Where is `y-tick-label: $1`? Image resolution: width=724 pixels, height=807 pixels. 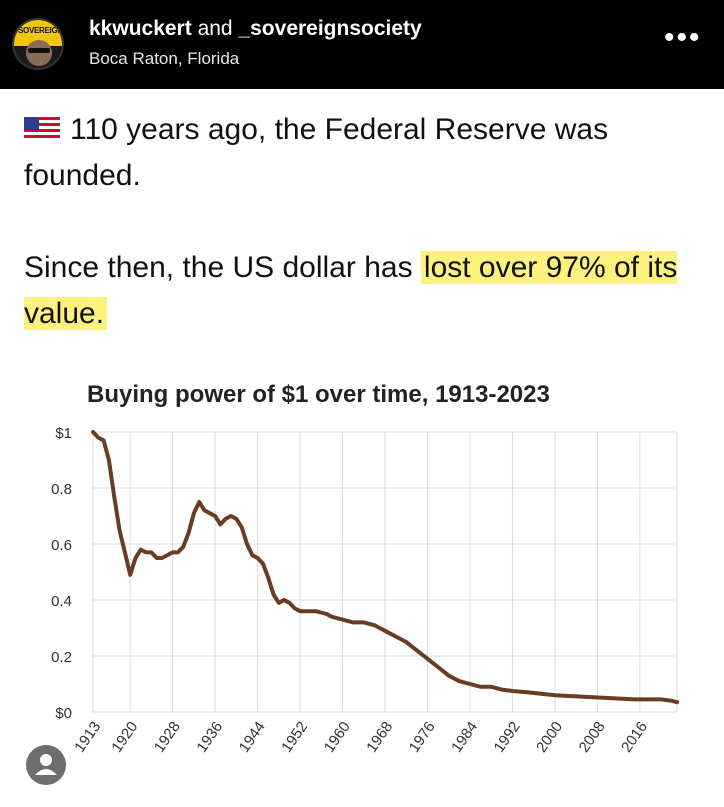 y-tick-label: $1 is located at coordinates (63, 433).